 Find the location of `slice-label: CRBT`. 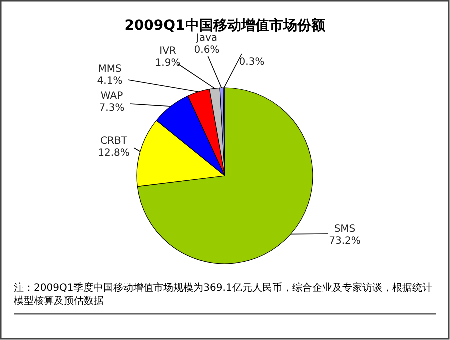

slice-label: CRBT is located at coordinates (114, 141).